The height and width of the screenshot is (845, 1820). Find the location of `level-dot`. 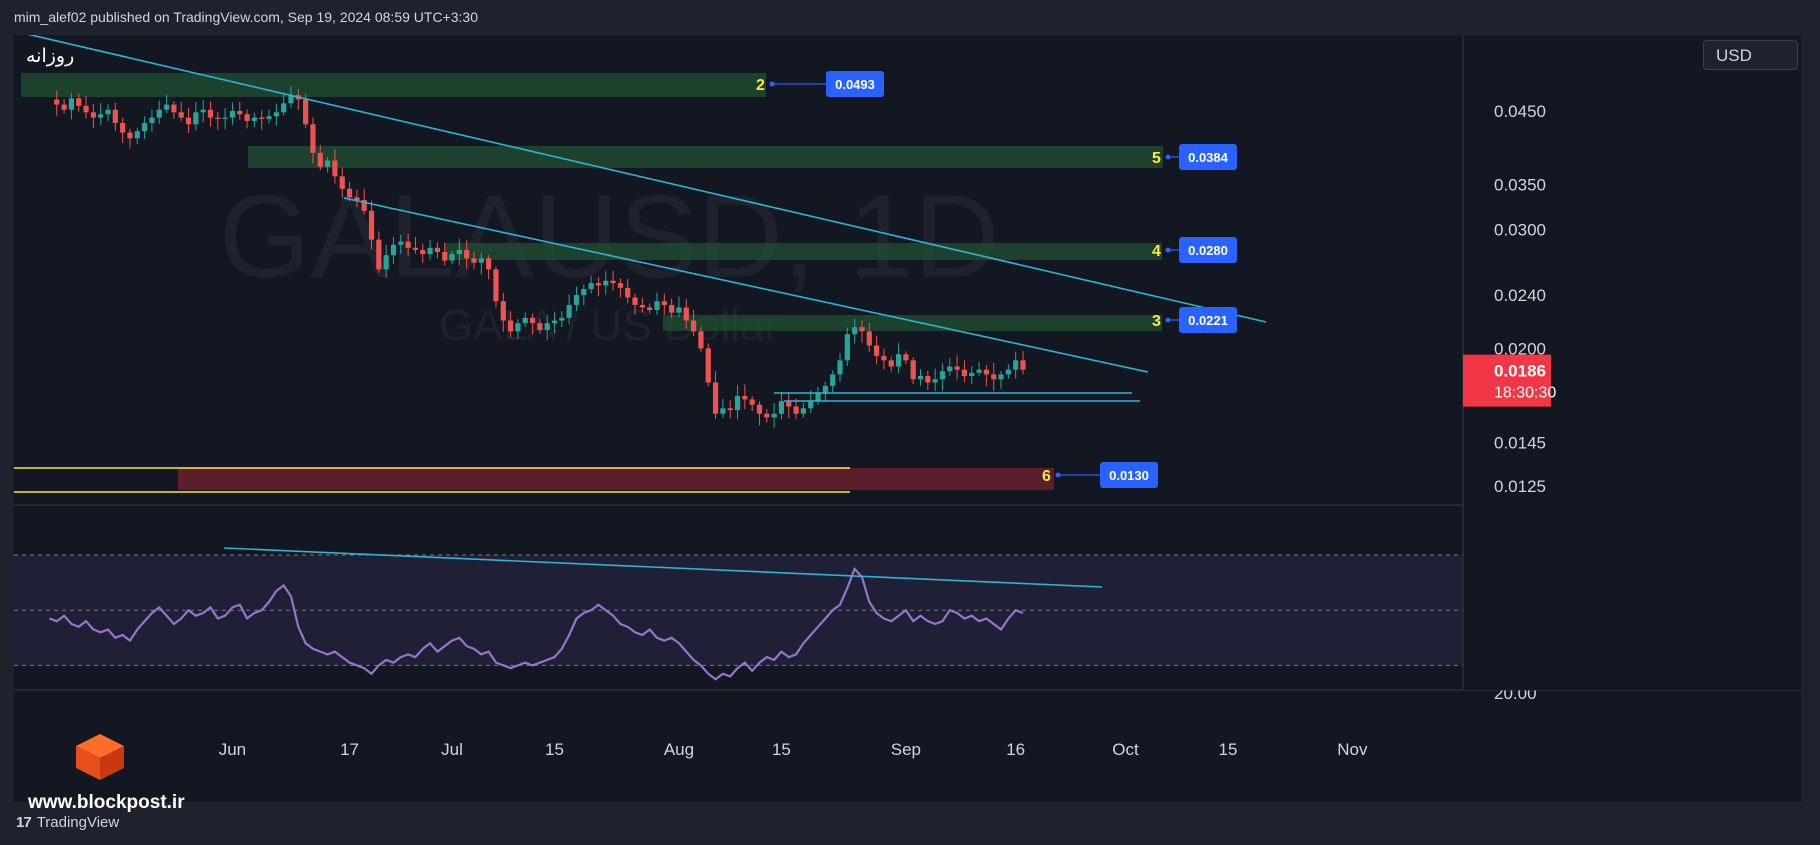

level-dot is located at coordinates (1168, 157).